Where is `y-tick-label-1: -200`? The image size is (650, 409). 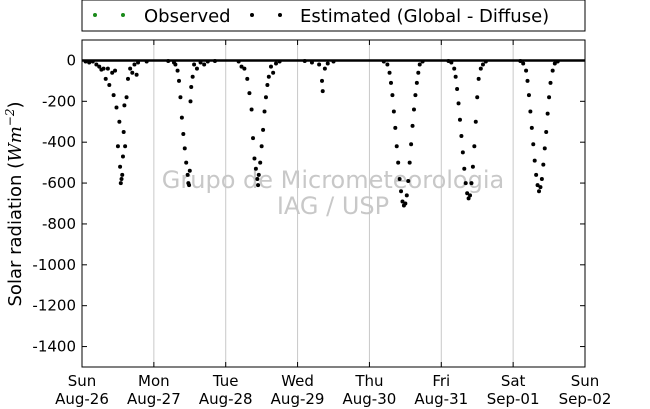
y-tick-label-1: -200 is located at coordinates (59, 101).